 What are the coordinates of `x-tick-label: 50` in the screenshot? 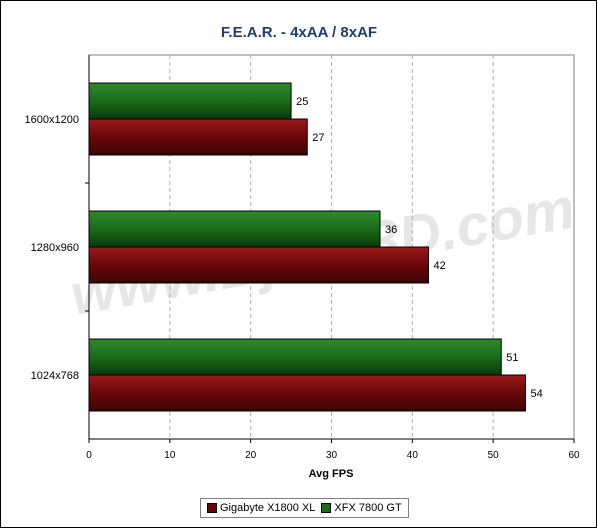 It's located at (494, 455).